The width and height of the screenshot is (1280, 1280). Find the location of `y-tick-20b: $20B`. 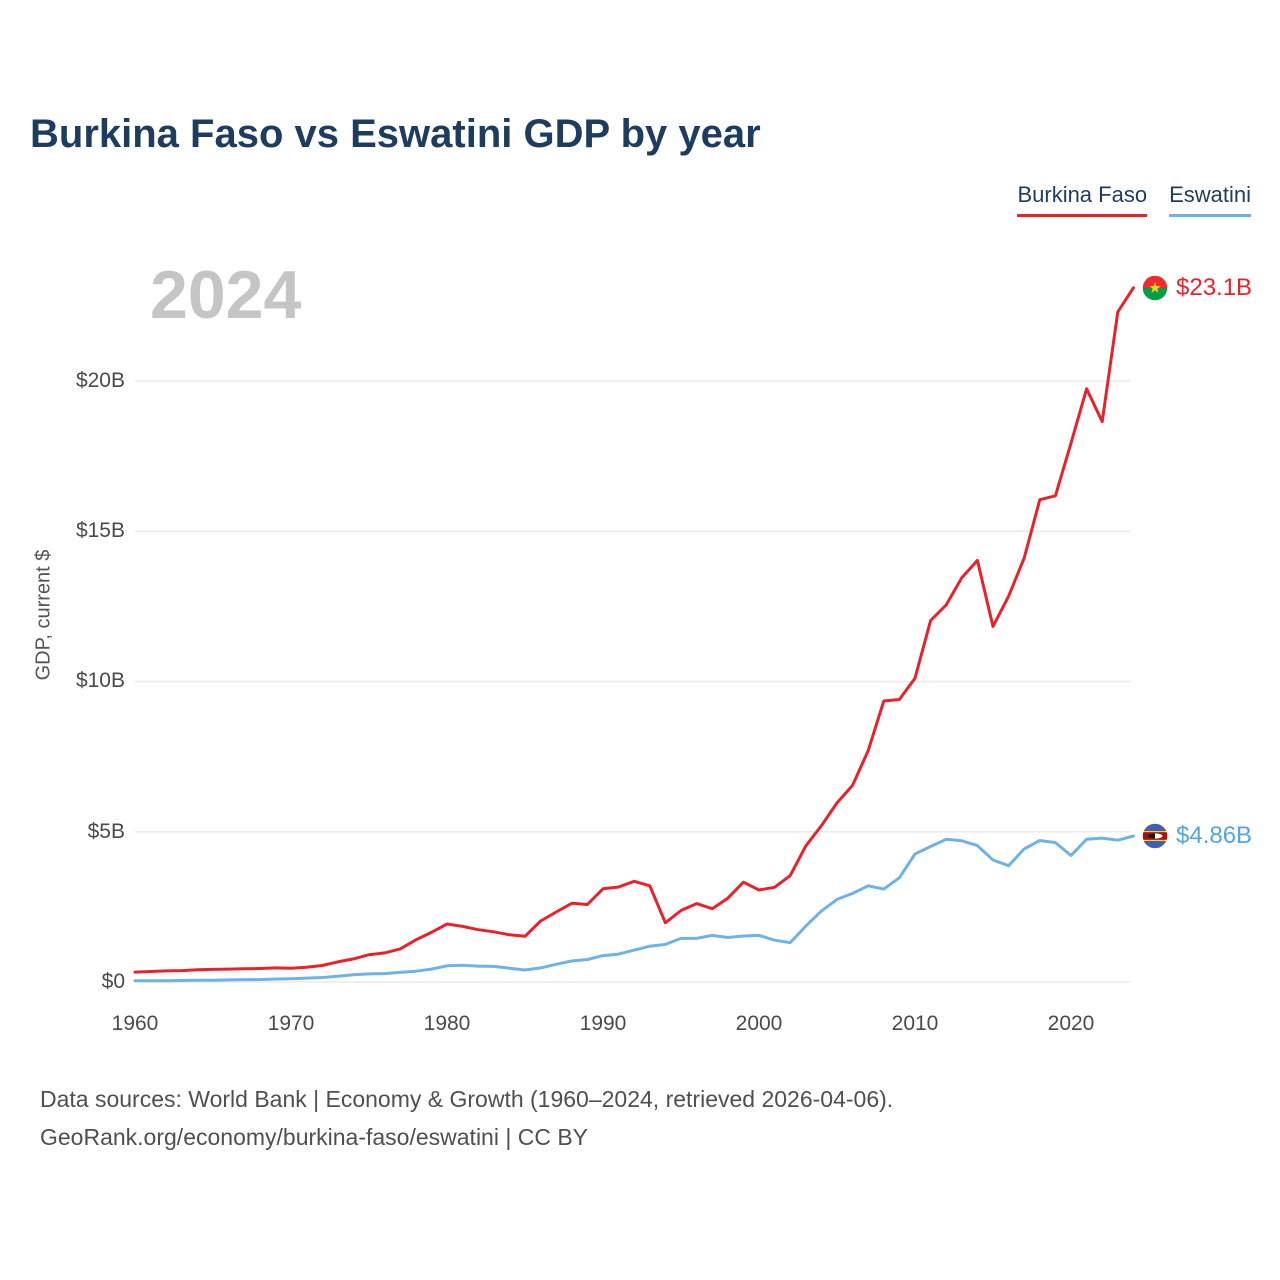

y-tick-20b: $20B is located at coordinates (100, 380).